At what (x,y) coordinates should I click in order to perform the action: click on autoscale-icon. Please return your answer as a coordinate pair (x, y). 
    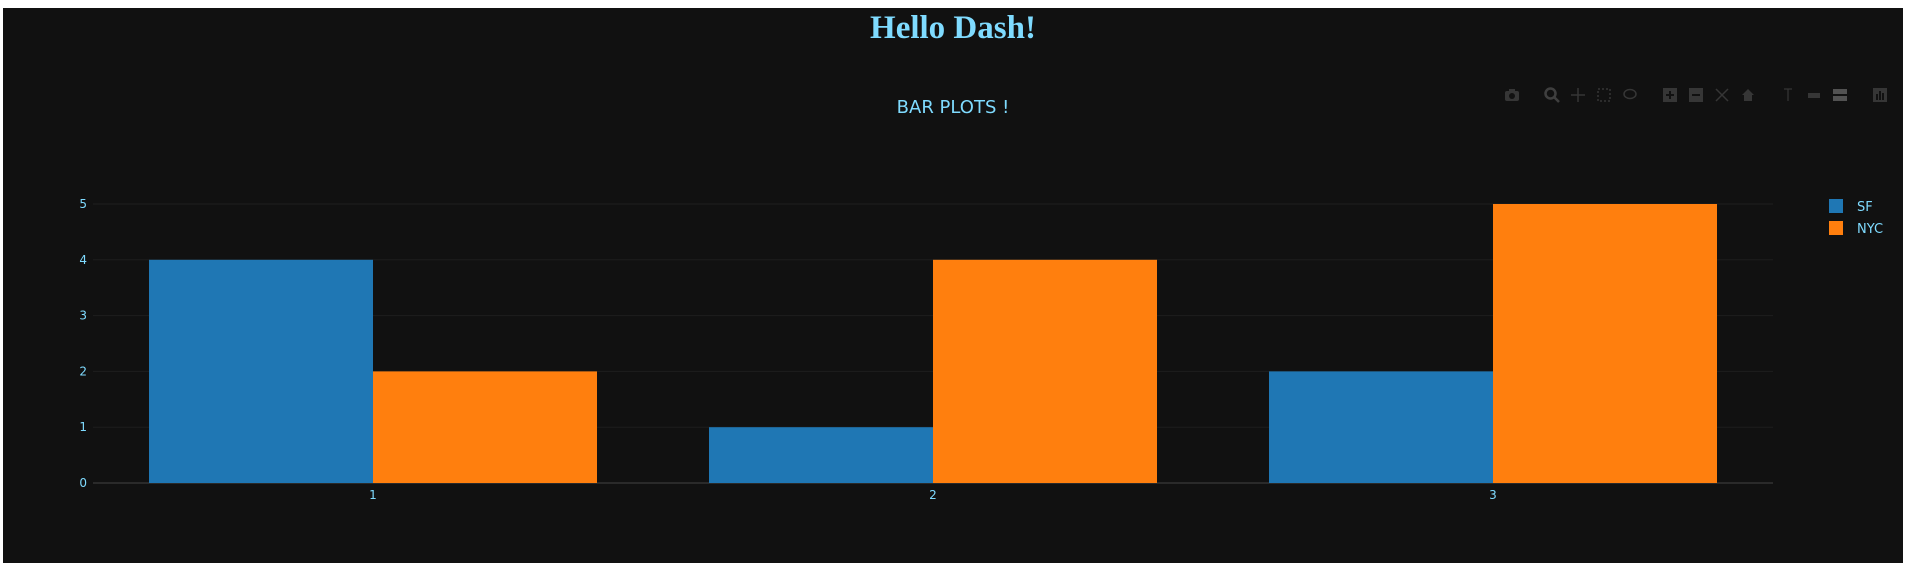
    Looking at the image, I should click on (1722, 95).